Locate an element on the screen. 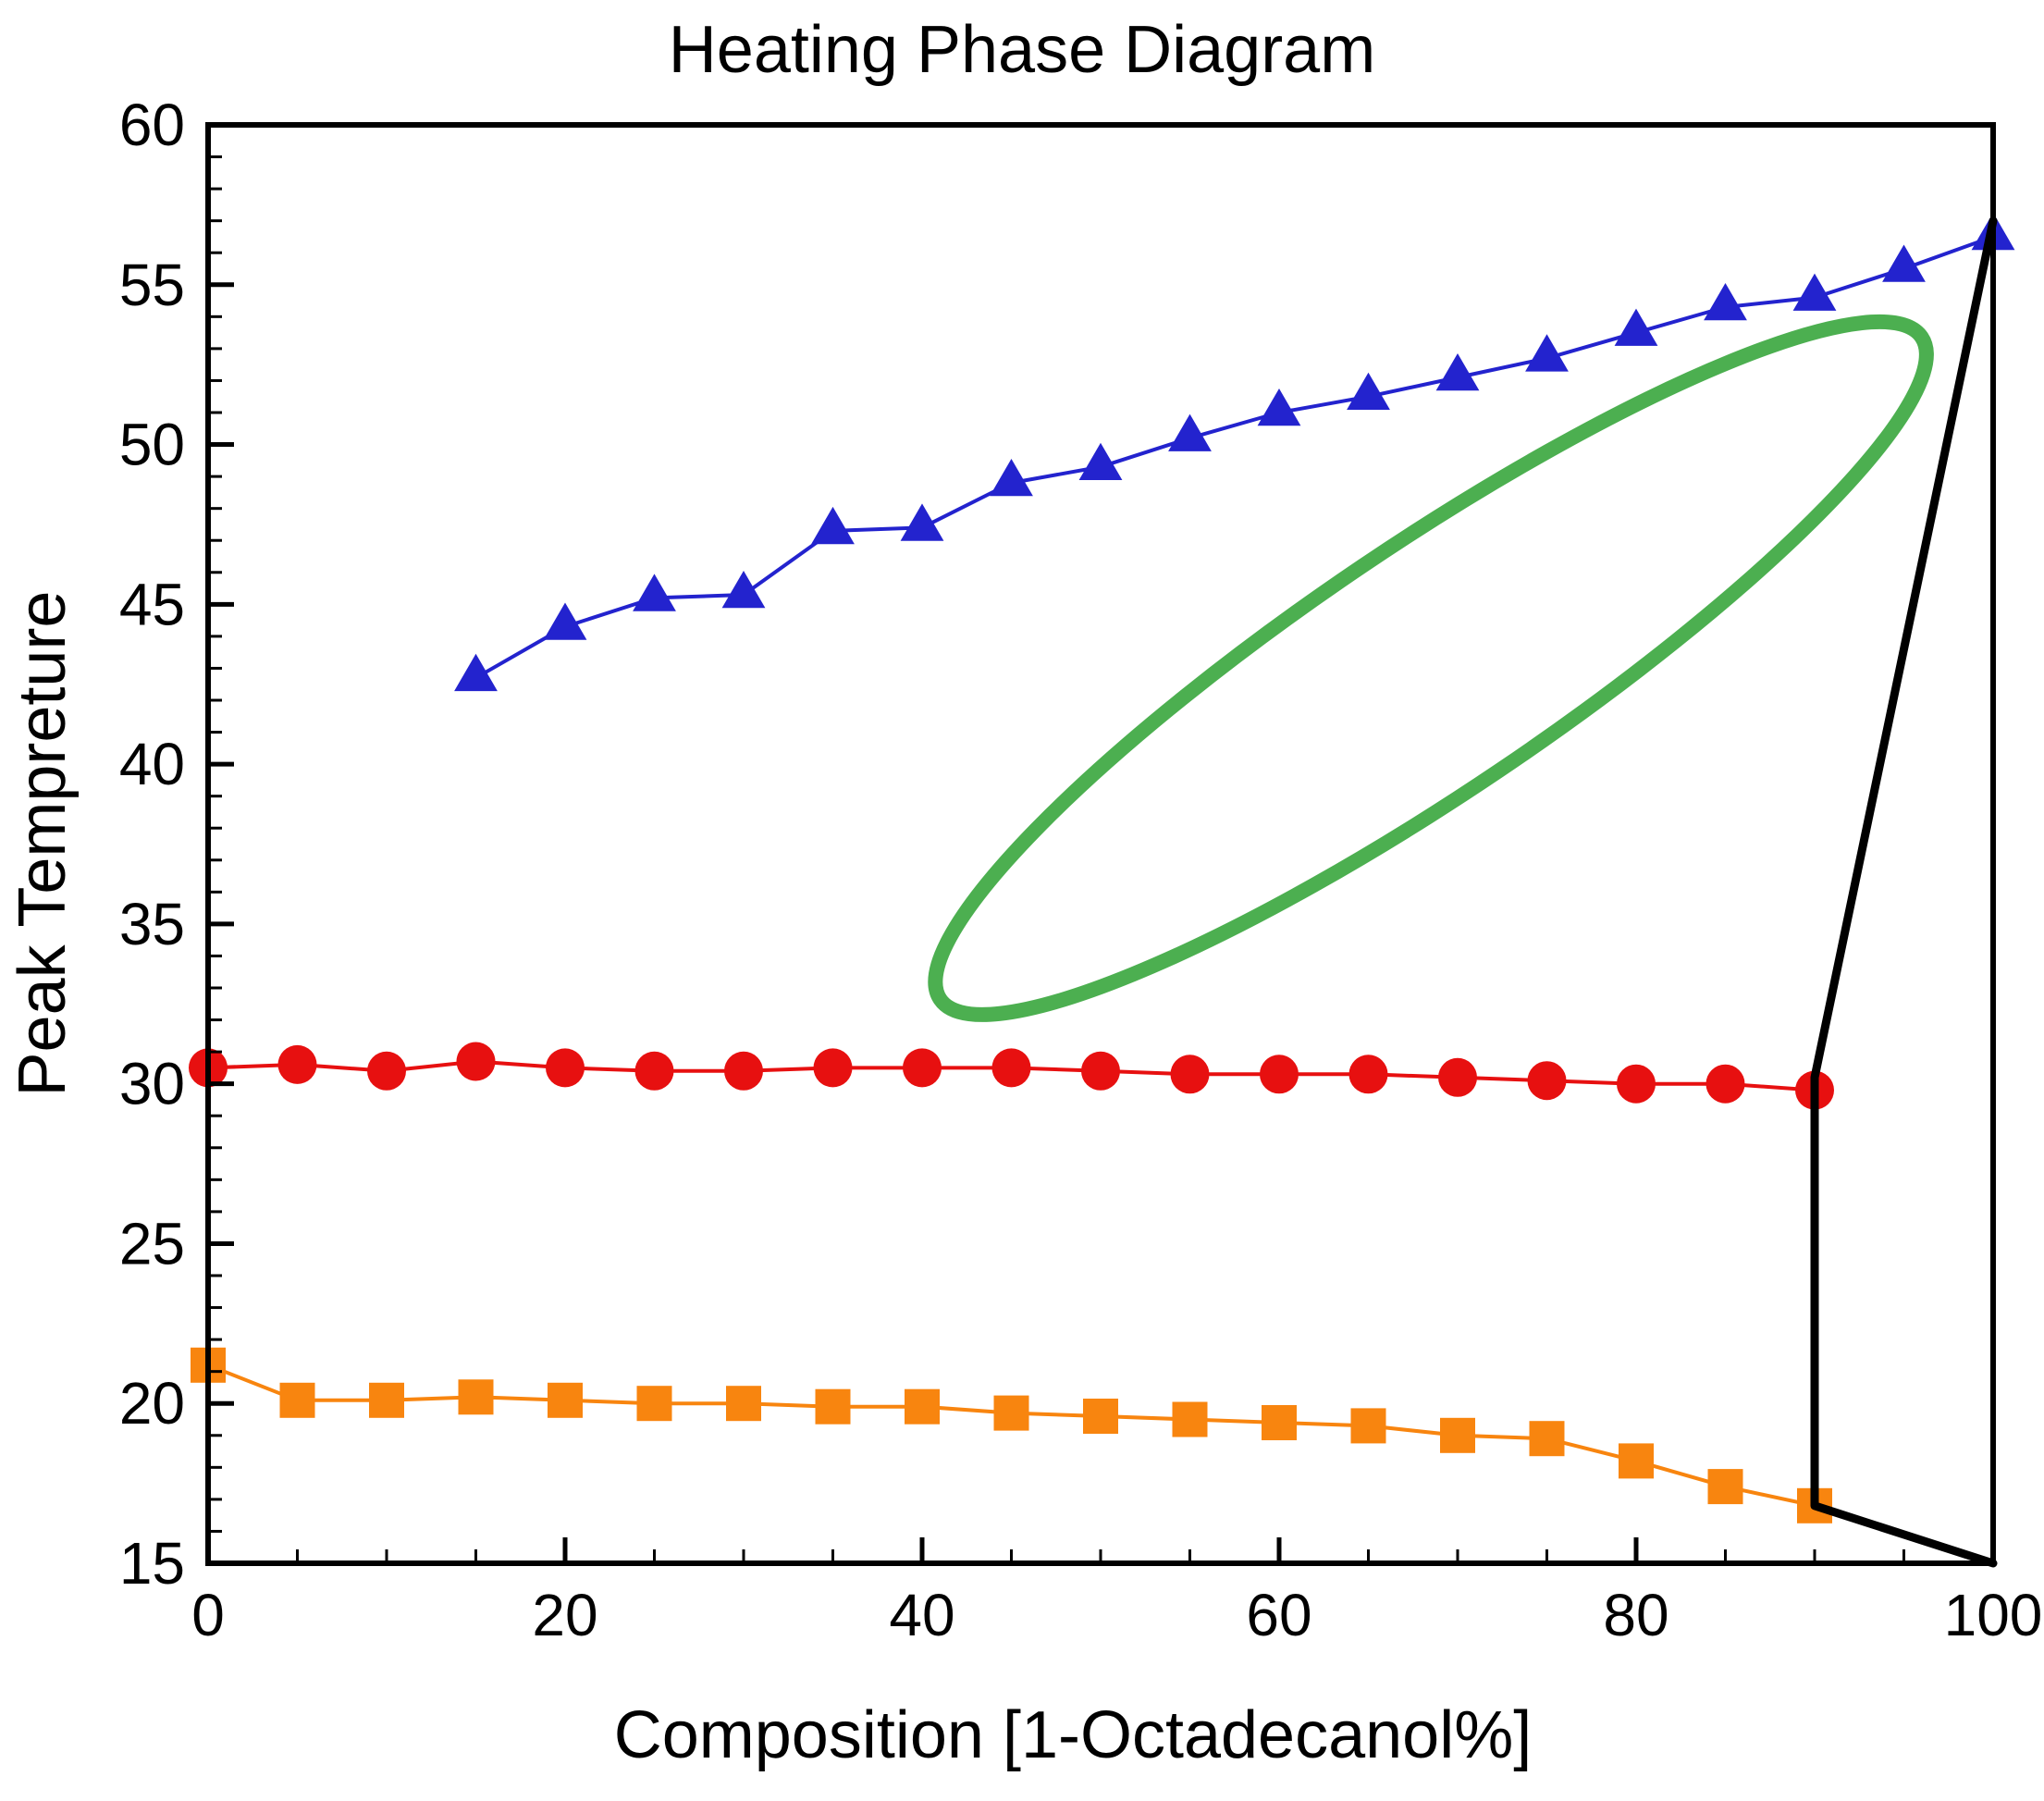  series-lower-transition-squares is located at coordinates (1011, 1435).